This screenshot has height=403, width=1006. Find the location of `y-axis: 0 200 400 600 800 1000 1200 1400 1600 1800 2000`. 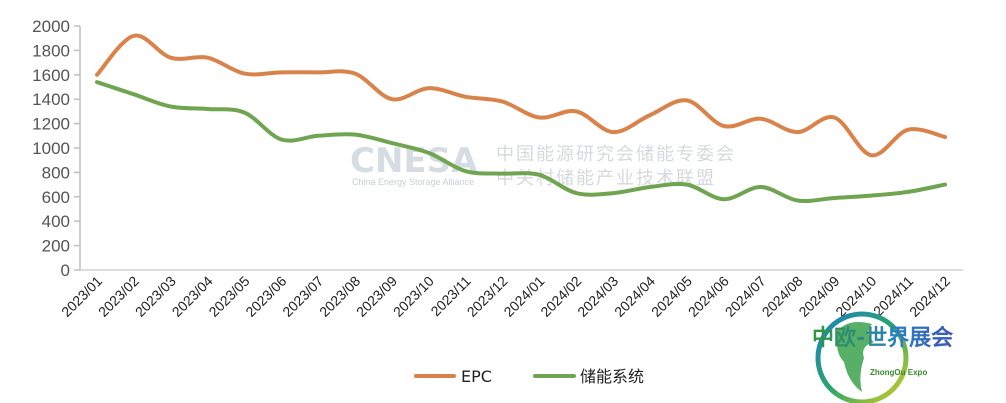

y-axis: 0 200 400 600 800 1000 1200 1400 1600 1800 2000 is located at coordinates (56, 148).